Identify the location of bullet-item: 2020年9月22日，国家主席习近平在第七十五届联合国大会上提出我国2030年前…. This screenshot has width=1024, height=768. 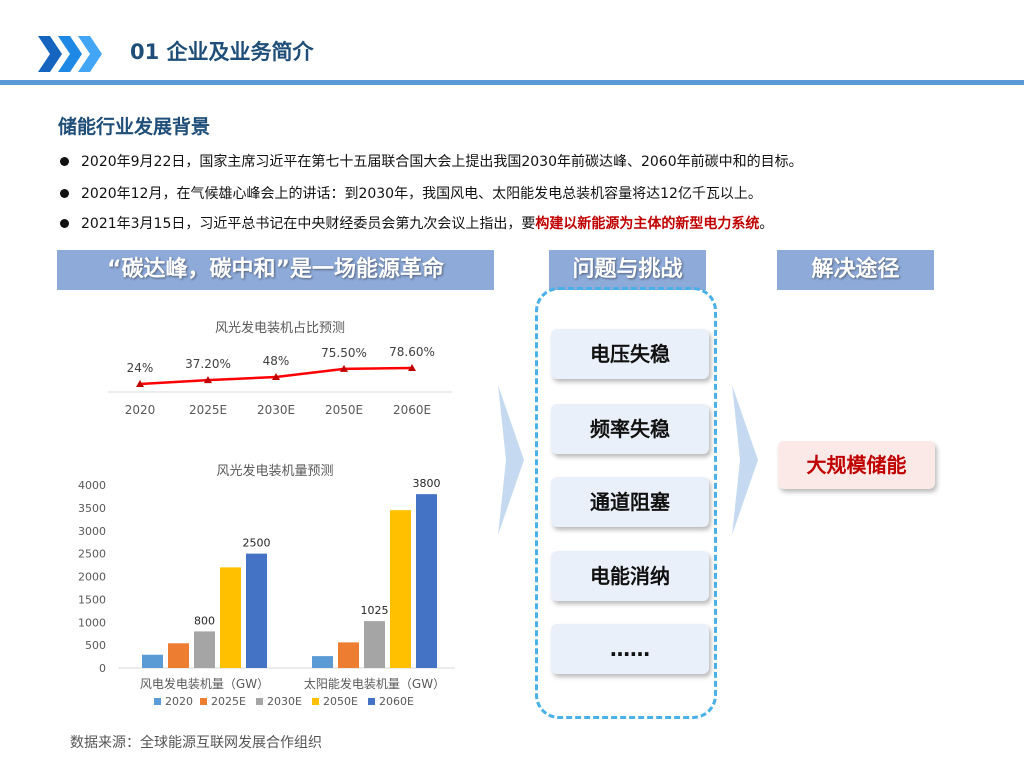
(431, 161).